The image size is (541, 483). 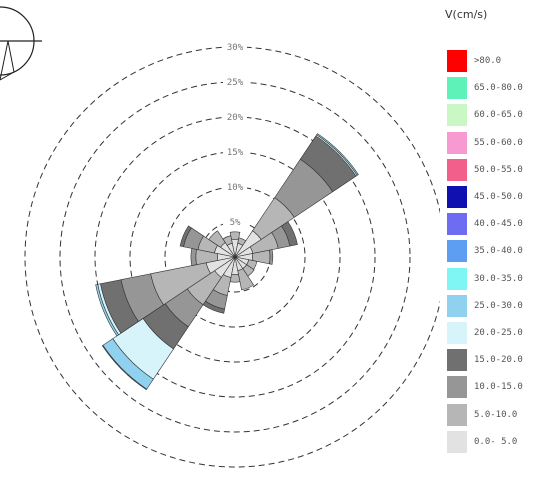 What do you see at coordinates (498, 305) in the screenshot?
I see `legend-label: 25.0-30.0` at bounding box center [498, 305].